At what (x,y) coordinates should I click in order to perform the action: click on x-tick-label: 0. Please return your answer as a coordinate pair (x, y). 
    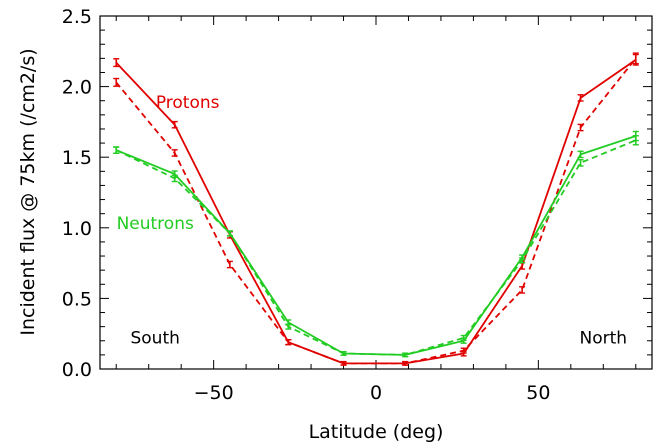
    Looking at the image, I should click on (376, 393).